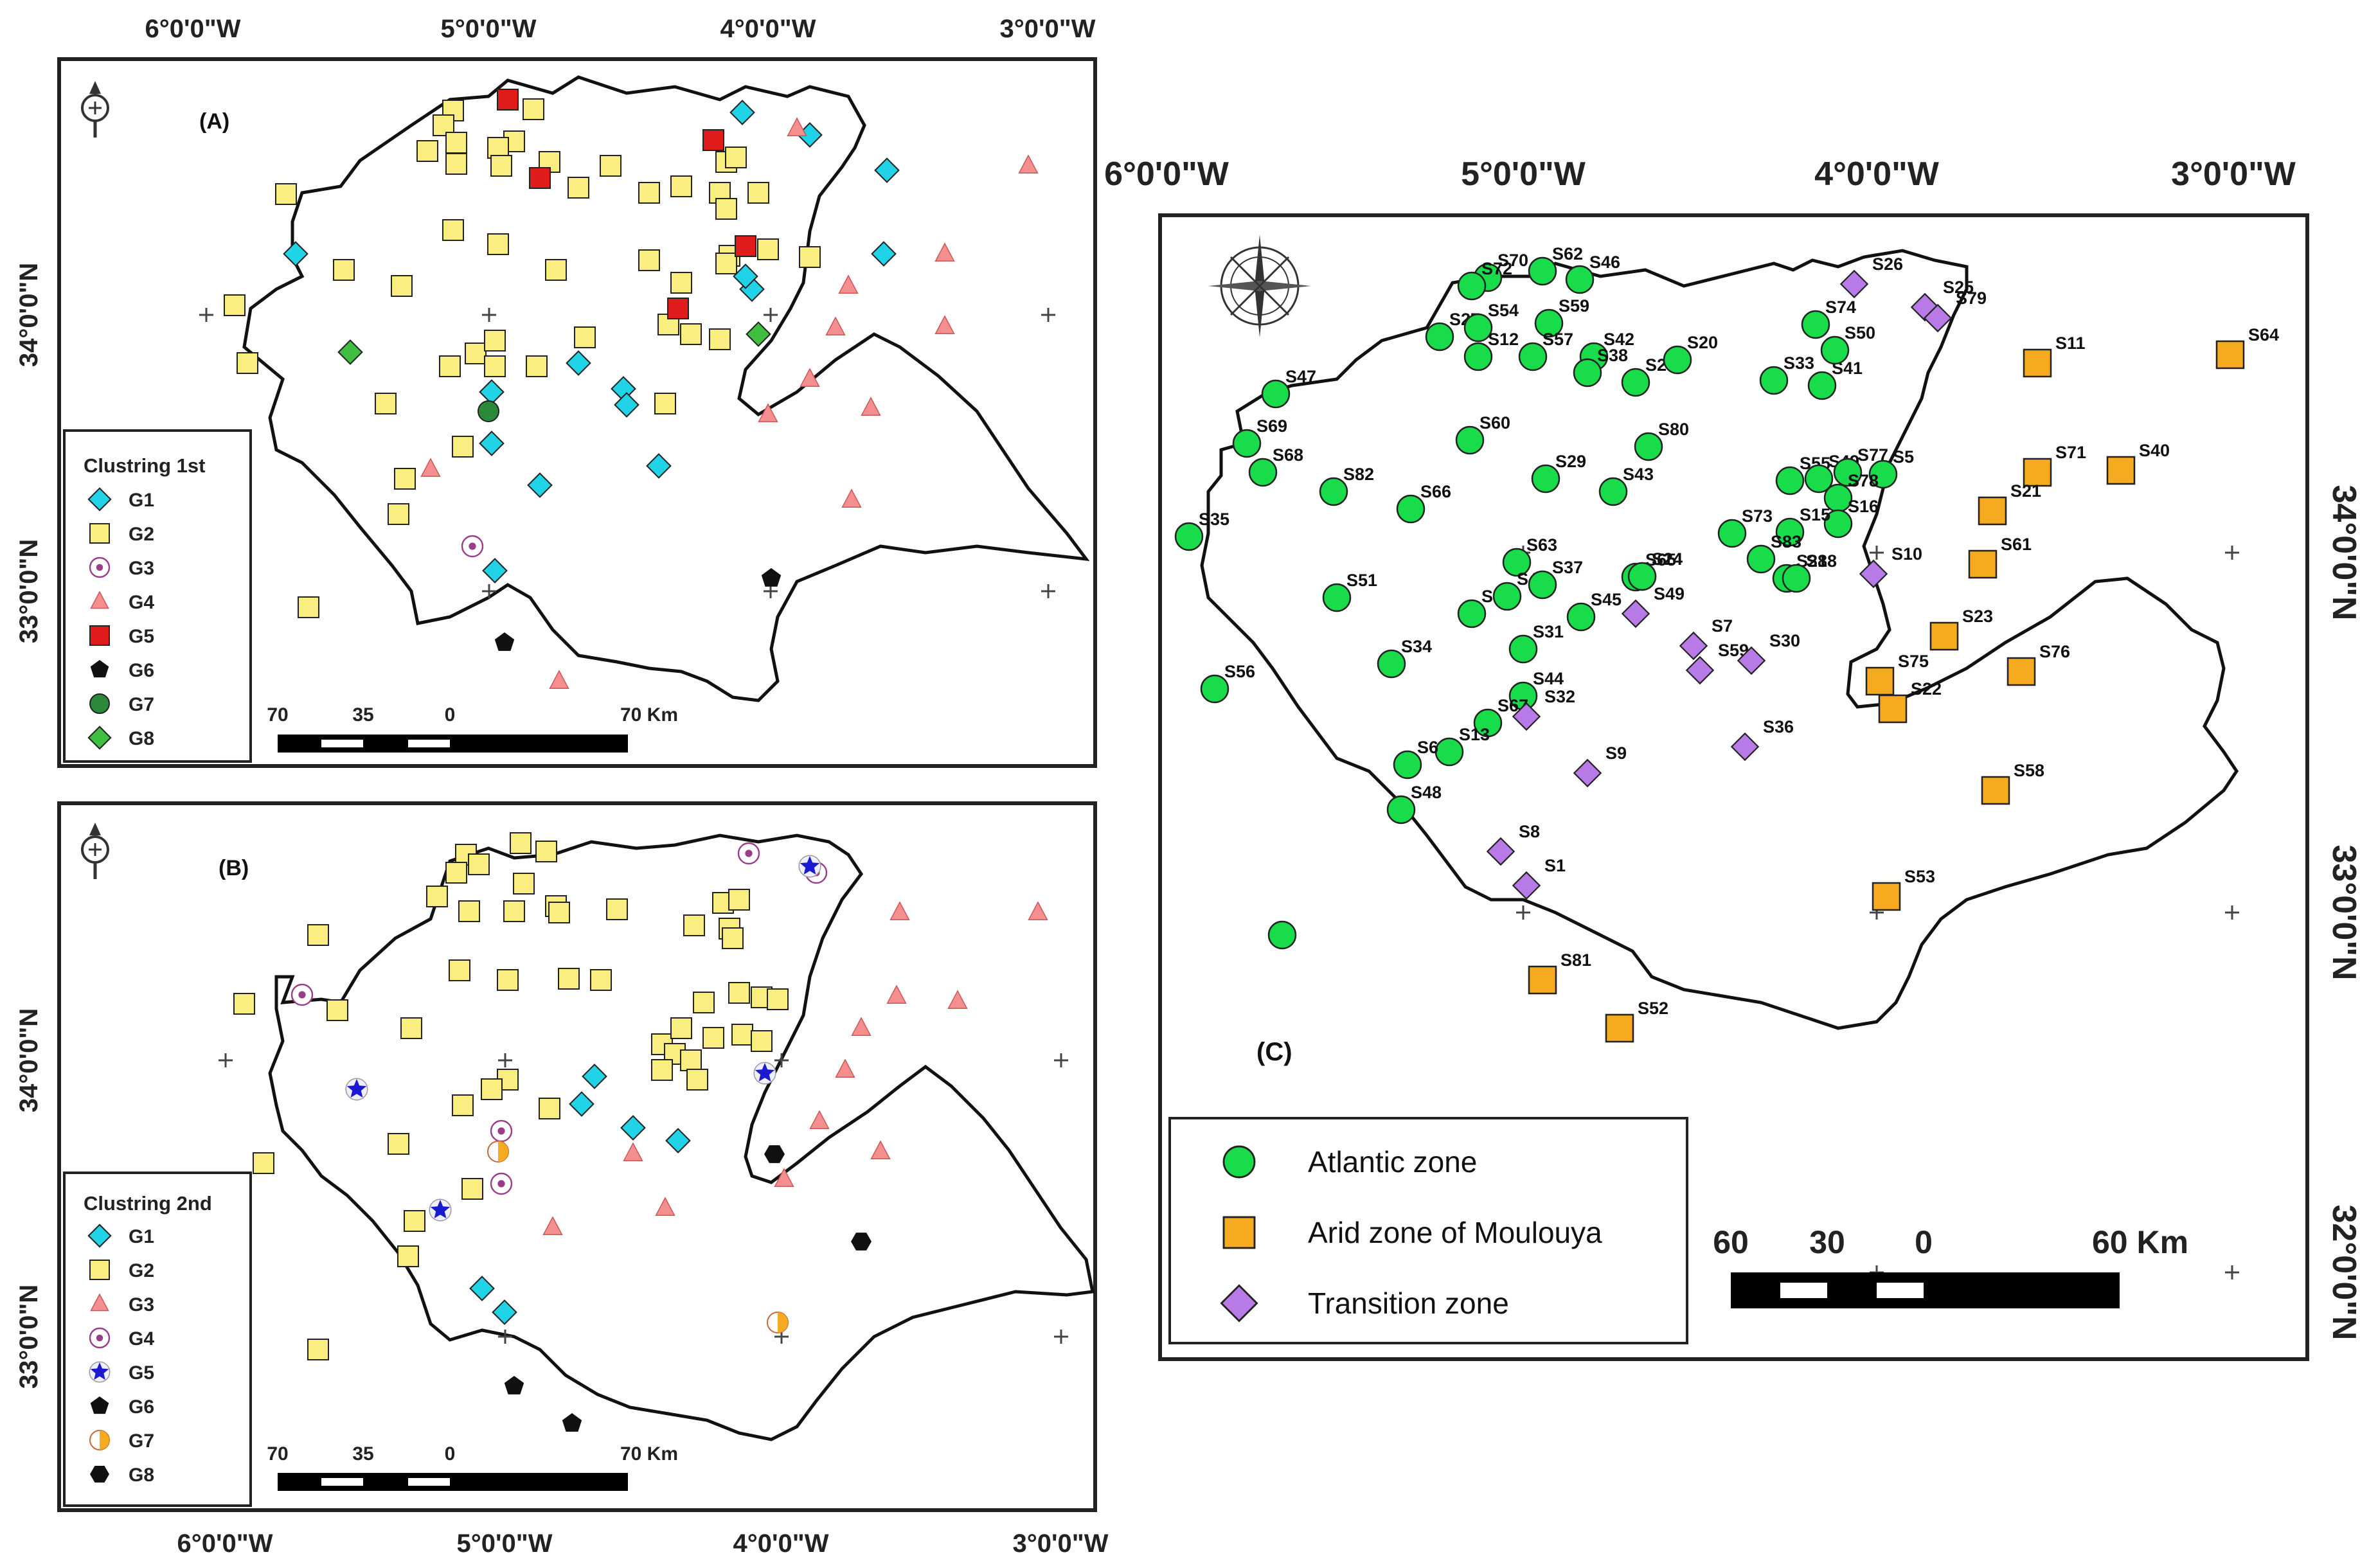 This screenshot has width=2360, height=1568. Describe the element at coordinates (2140, 1242) in the screenshot. I see `scale-end: 60 Km` at that location.